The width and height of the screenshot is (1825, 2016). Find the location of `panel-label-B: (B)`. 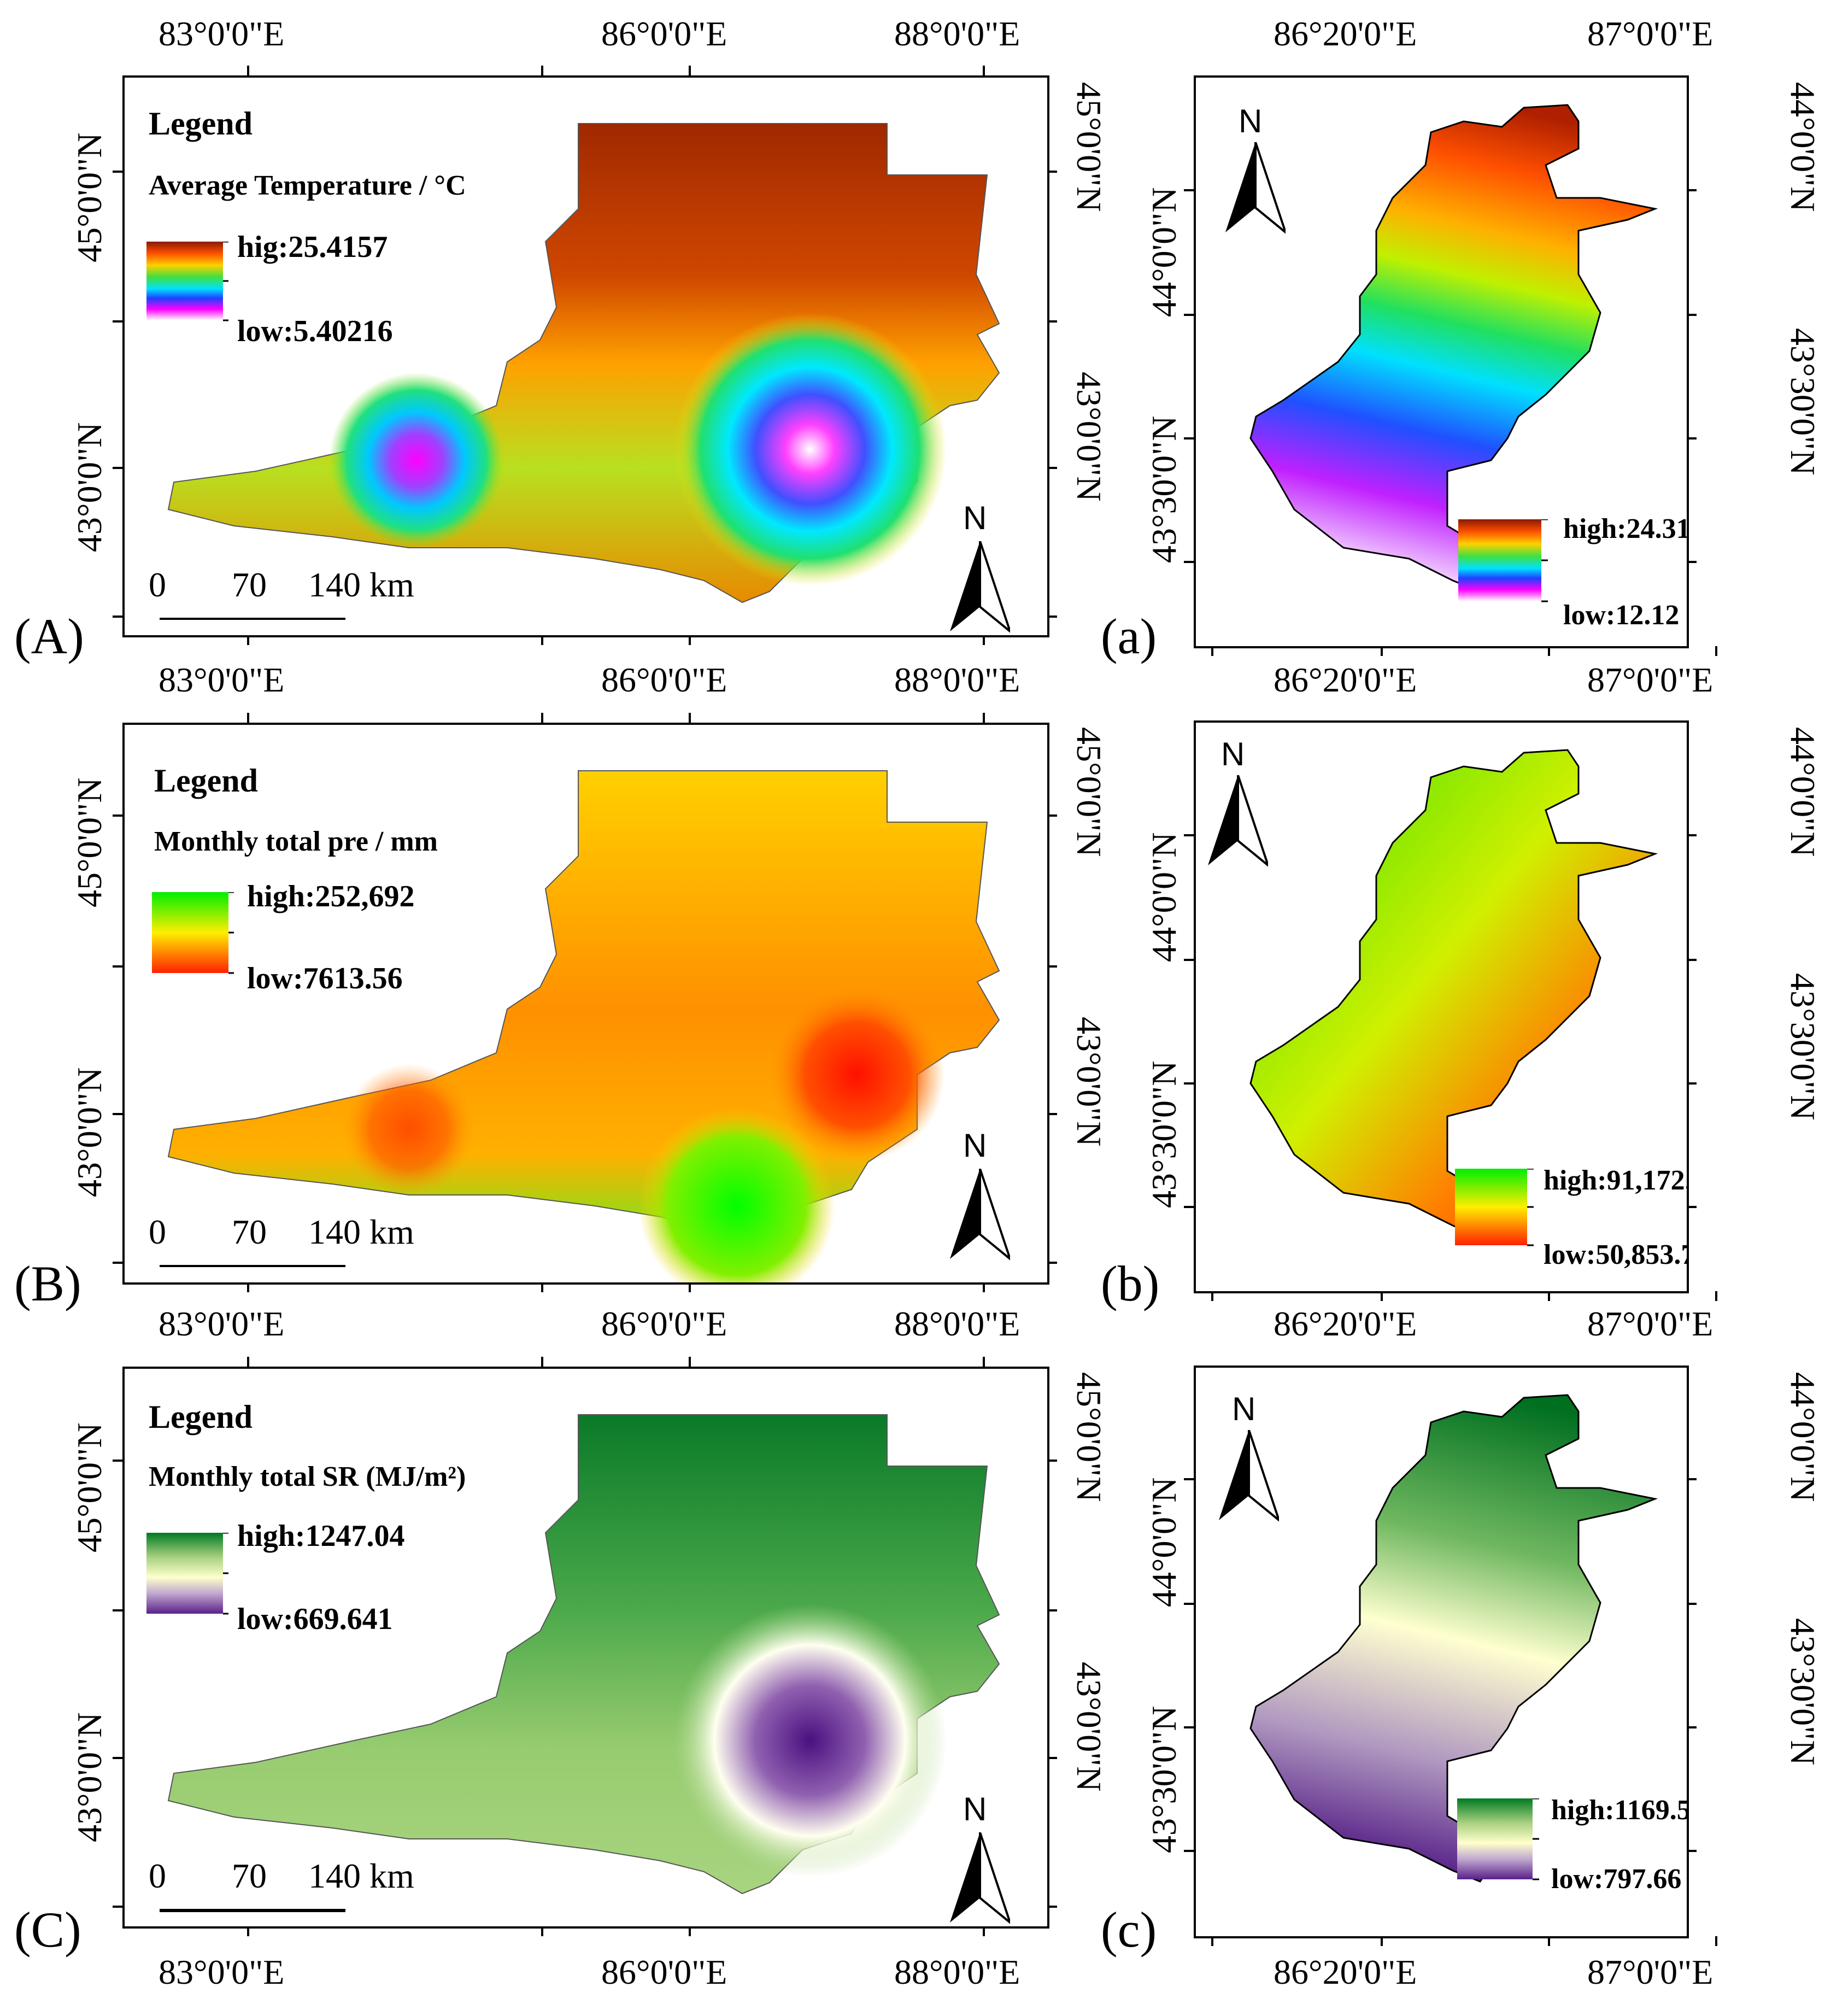

panel-label-B: (B) is located at coordinates (47, 1283).